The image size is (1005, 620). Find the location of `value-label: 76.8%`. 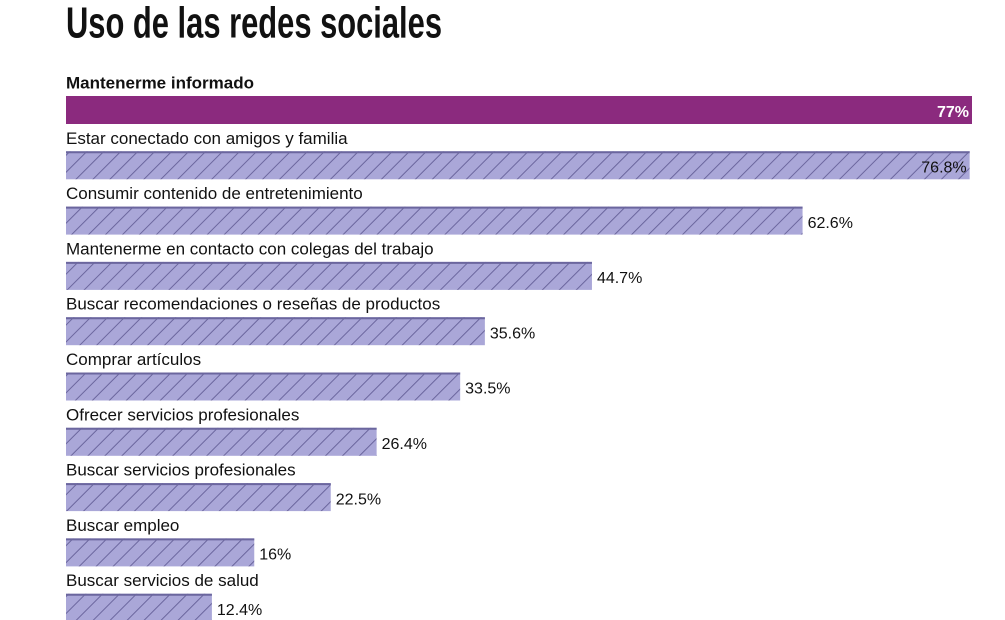

value-label: 76.8% is located at coordinates (943, 168).